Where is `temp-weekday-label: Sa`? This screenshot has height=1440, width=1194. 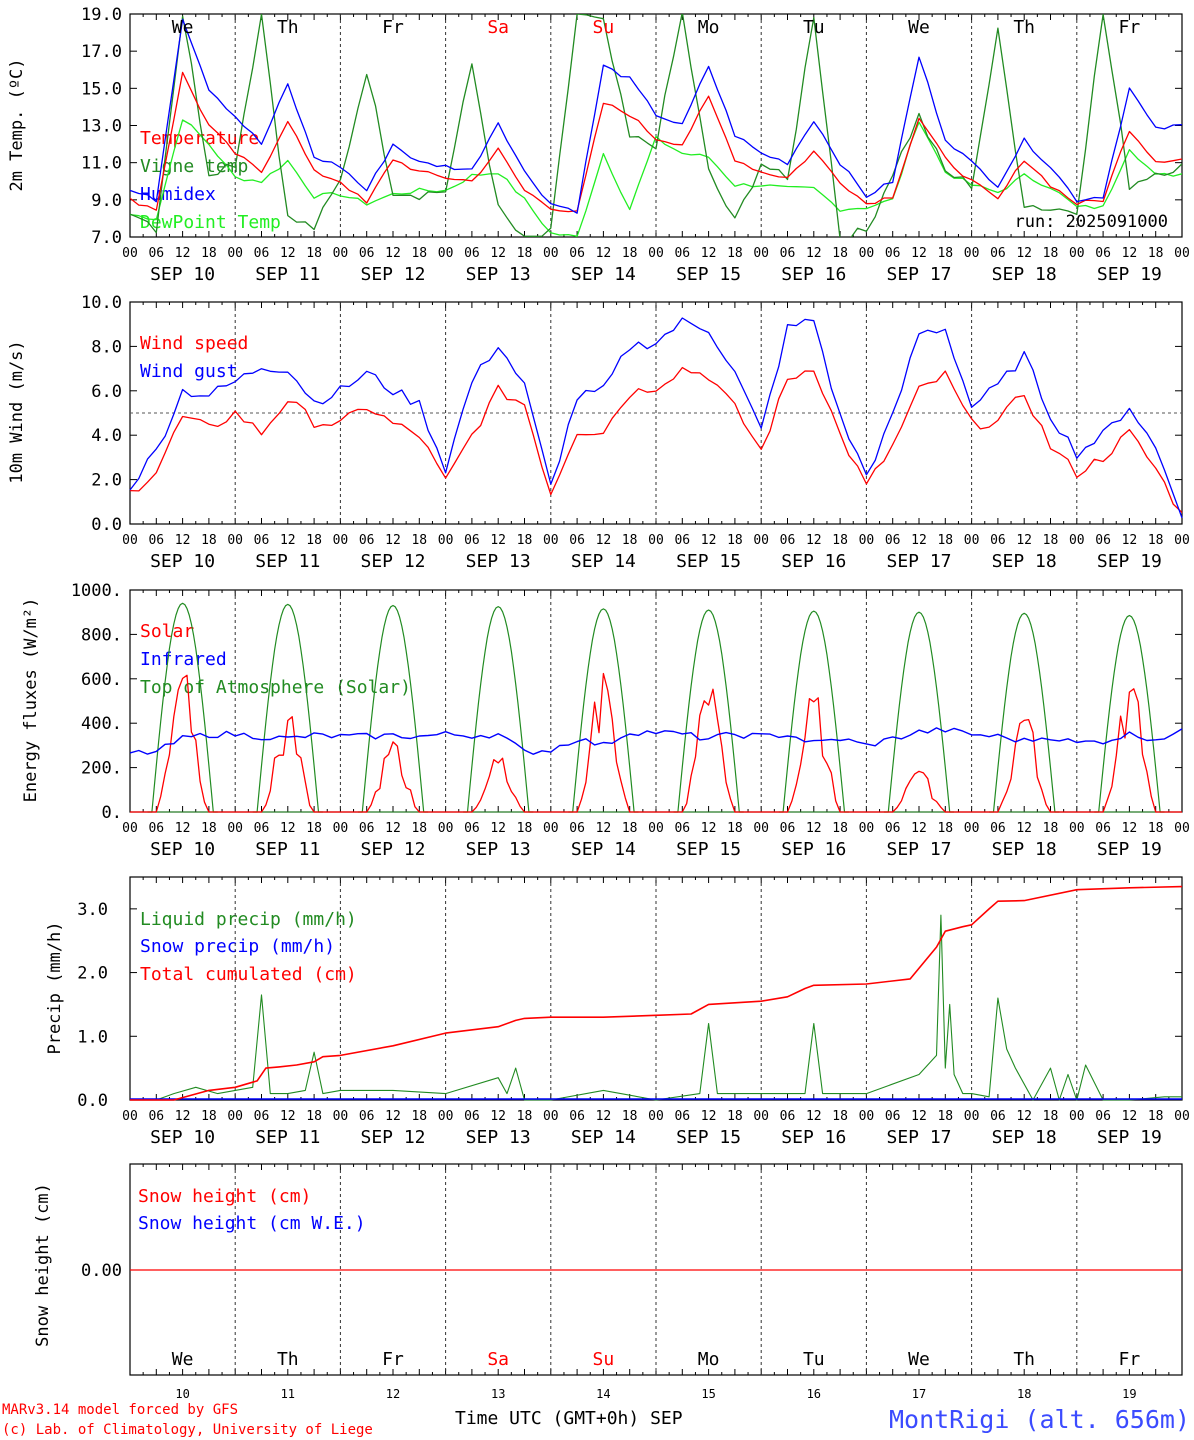
temp-weekday-label: Sa is located at coordinates (498, 27).